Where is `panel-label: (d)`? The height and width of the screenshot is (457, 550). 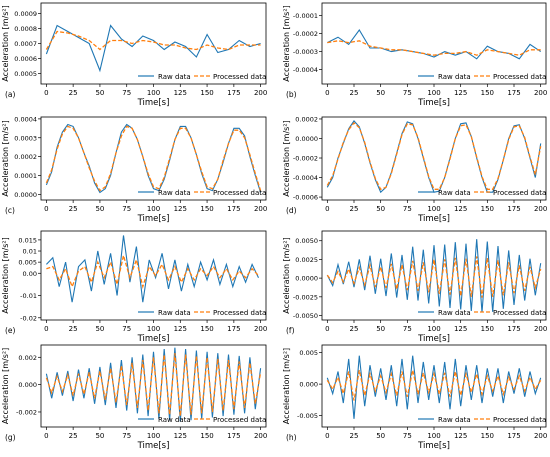 panel-label: (d) is located at coordinates (291, 210).